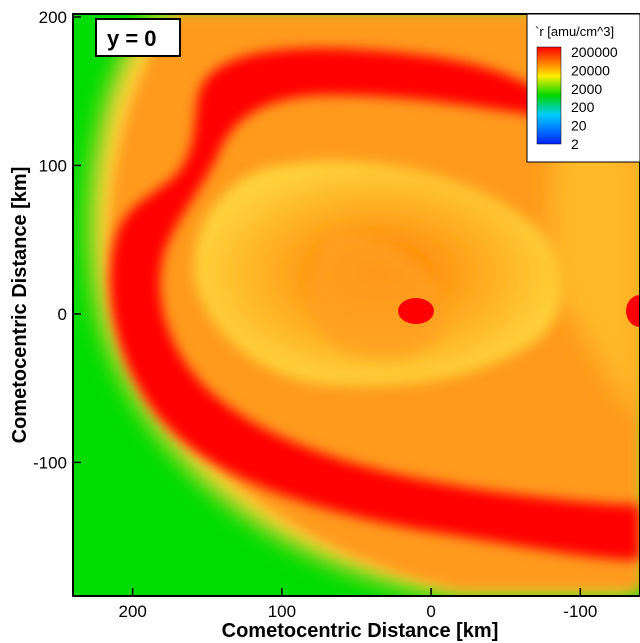  What do you see at coordinates (583, 107) in the screenshot?
I see `colorbar-label: 200` at bounding box center [583, 107].